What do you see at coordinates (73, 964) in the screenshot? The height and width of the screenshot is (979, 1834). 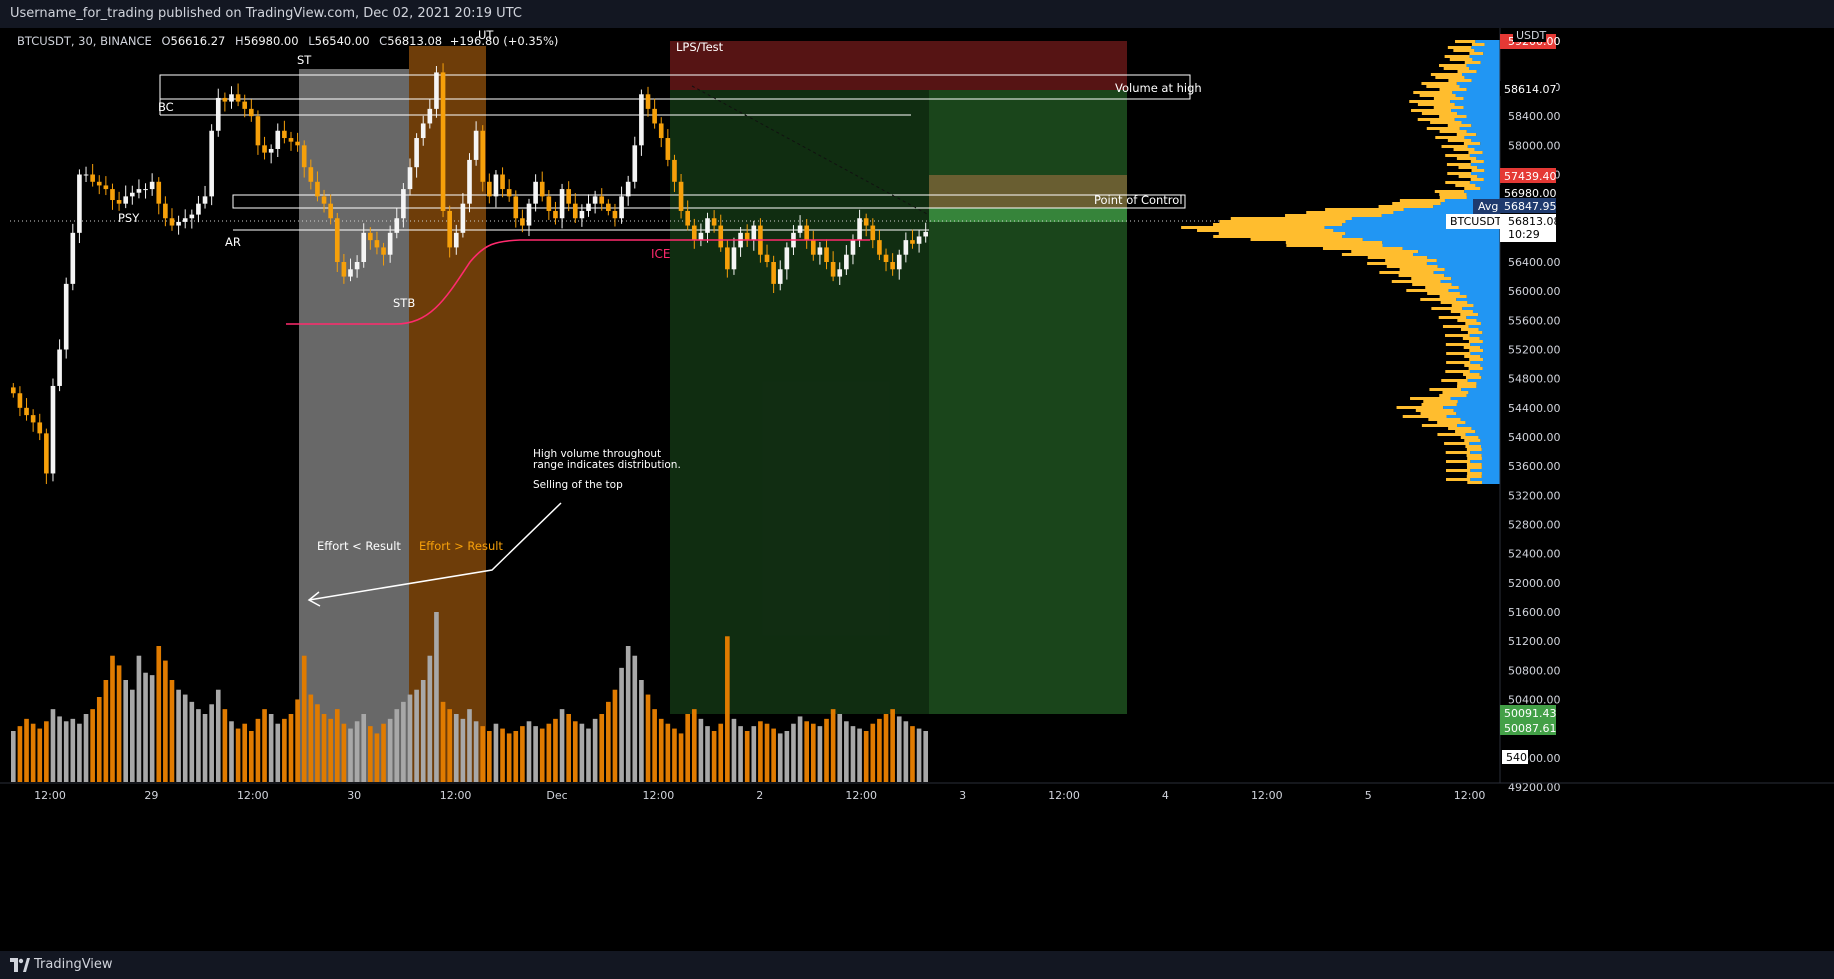 I see `tradingview-brand: TradingView` at bounding box center [73, 964].